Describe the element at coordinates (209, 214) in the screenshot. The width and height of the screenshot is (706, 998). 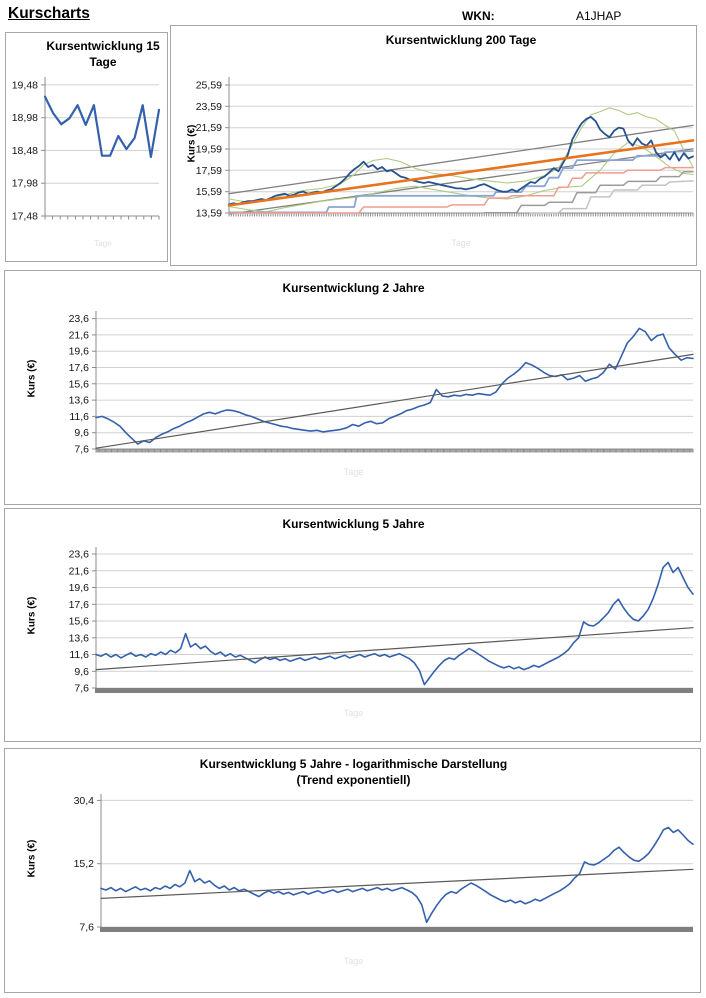
I see `svg-text: 13,59` at that location.